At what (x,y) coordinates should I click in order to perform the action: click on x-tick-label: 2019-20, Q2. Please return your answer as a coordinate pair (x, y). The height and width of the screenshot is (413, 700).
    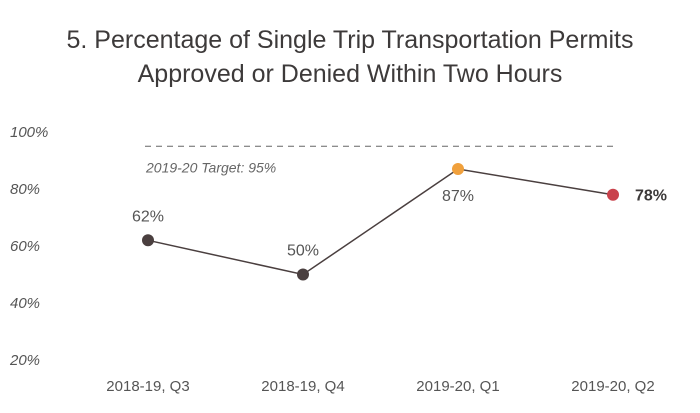
    Looking at the image, I should click on (612, 386).